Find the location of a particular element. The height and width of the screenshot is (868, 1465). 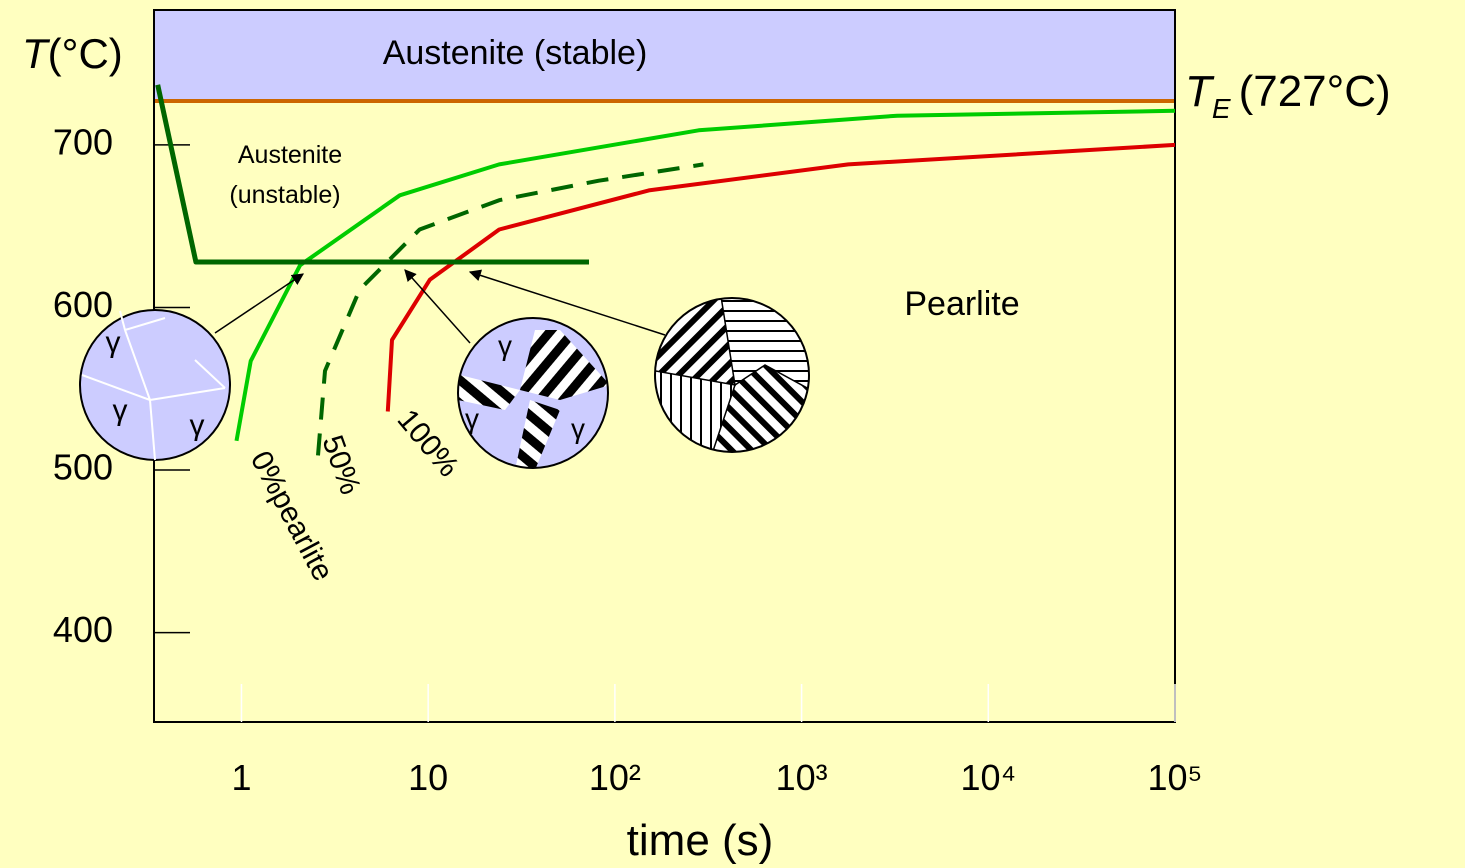

y-axis-label: T(°C) is located at coordinates (72, 53).